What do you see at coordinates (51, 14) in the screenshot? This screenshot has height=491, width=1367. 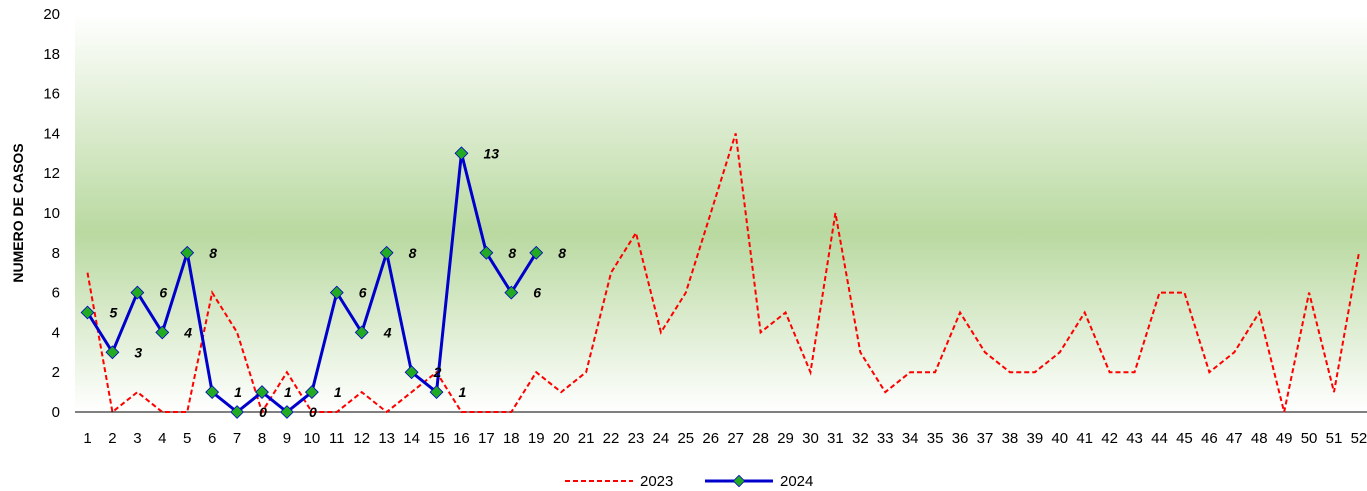 I see `y-tick-label: 20` at bounding box center [51, 14].